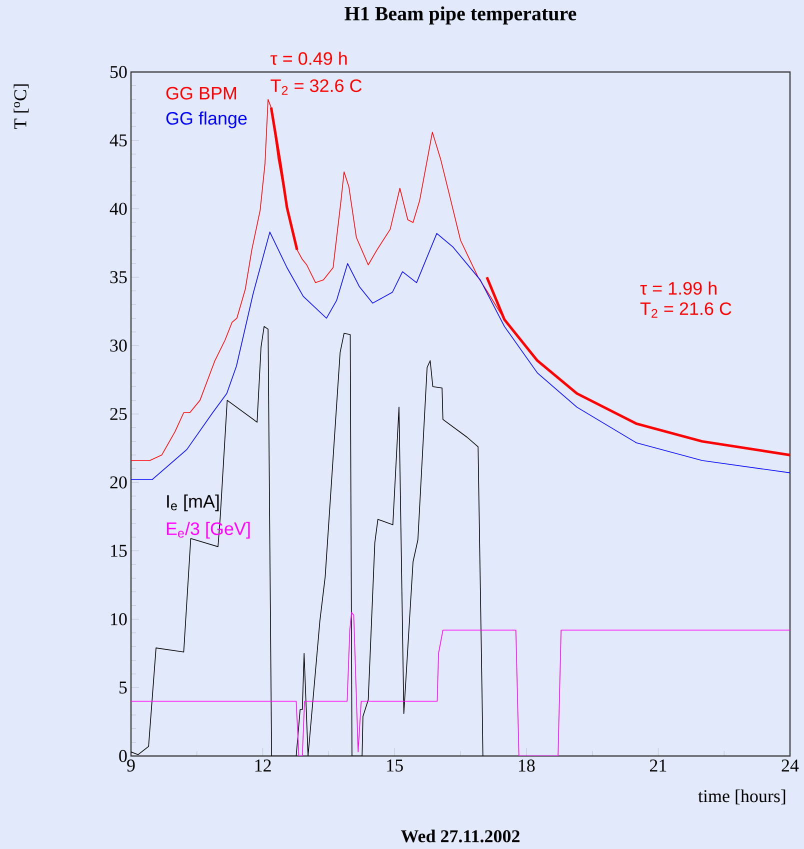  I want to click on x-tick-label: 21, so click(658, 766).